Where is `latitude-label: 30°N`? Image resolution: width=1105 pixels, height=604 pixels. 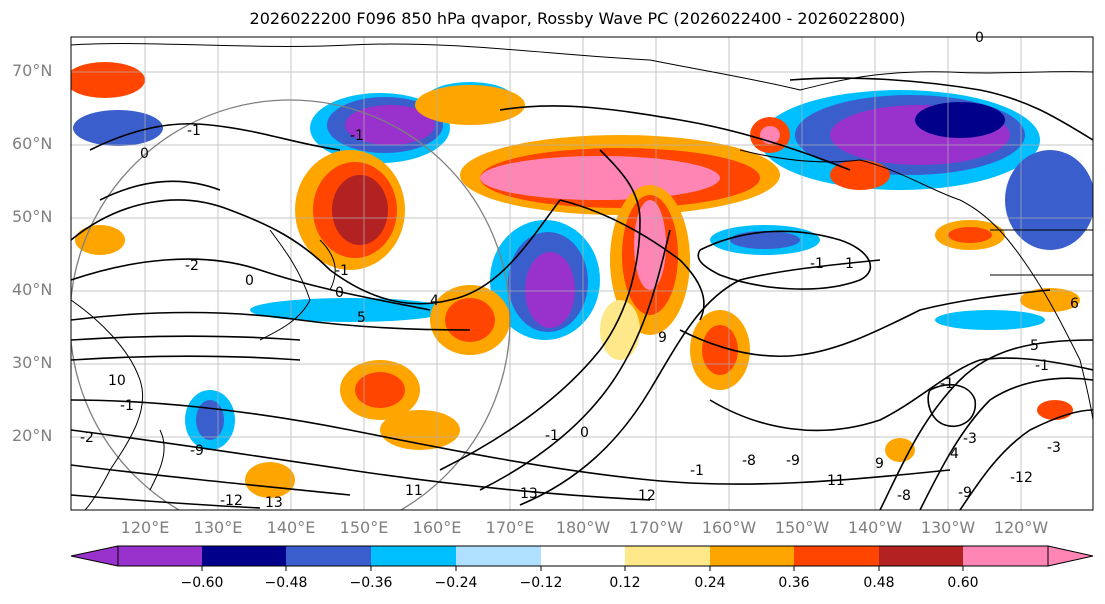 latitude-label: 30°N is located at coordinates (32, 362).